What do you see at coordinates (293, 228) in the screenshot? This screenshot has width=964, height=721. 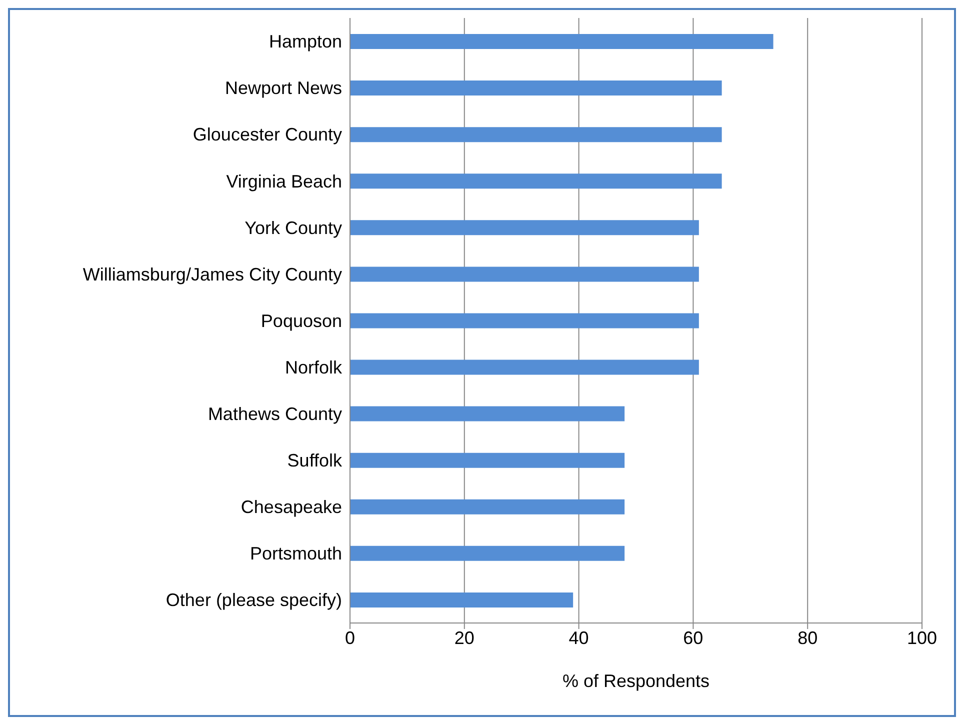 I see `y-tick-label: York County` at bounding box center [293, 228].